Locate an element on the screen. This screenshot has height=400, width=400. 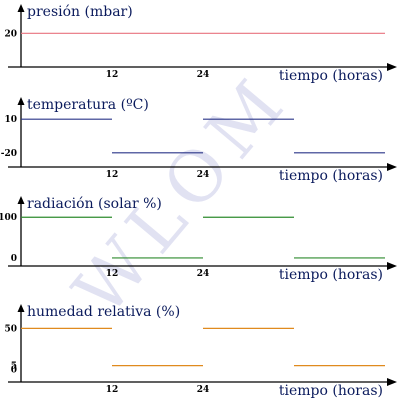
panel-title: temperatura (ºC) is located at coordinates (88, 105).